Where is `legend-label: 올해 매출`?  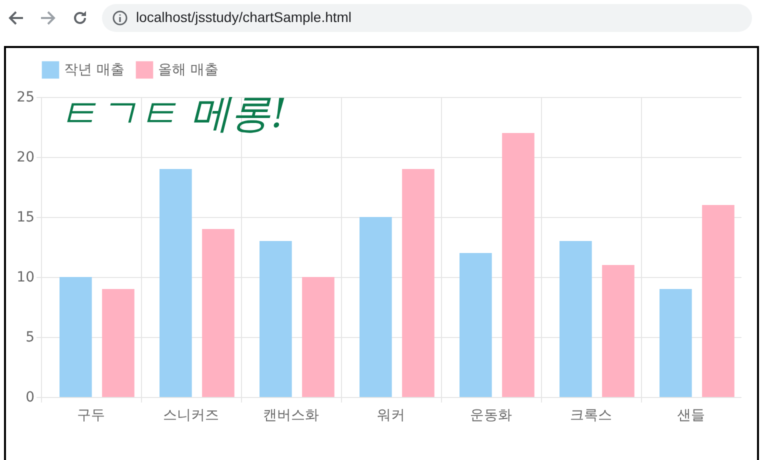 legend-label: 올해 매출 is located at coordinates (188, 70).